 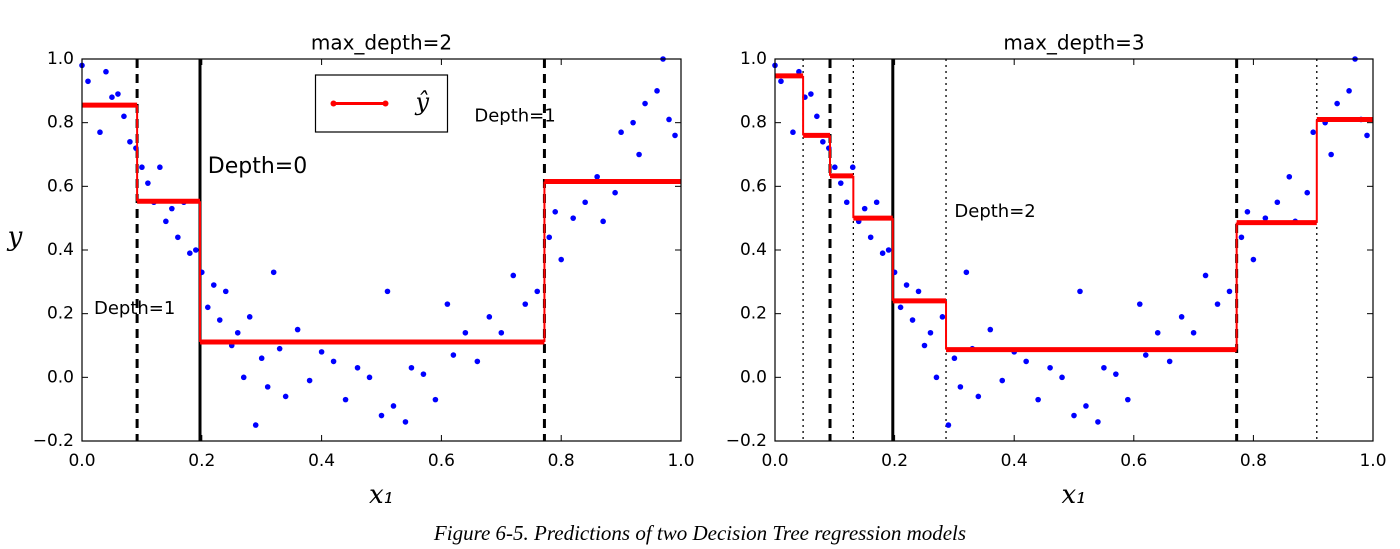 I want to click on annotation: Depth=2, so click(x=994, y=211).